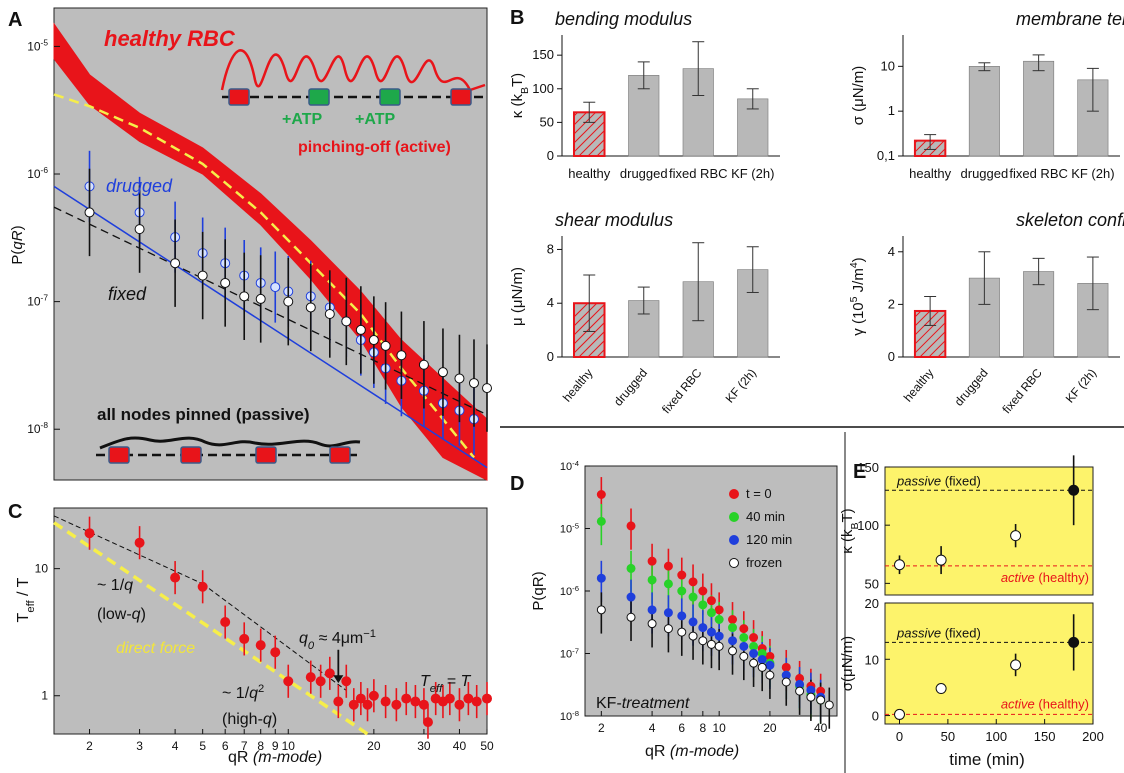 The image size is (1124, 773). I want to click on y-tick-label: 4, so click(550, 302).